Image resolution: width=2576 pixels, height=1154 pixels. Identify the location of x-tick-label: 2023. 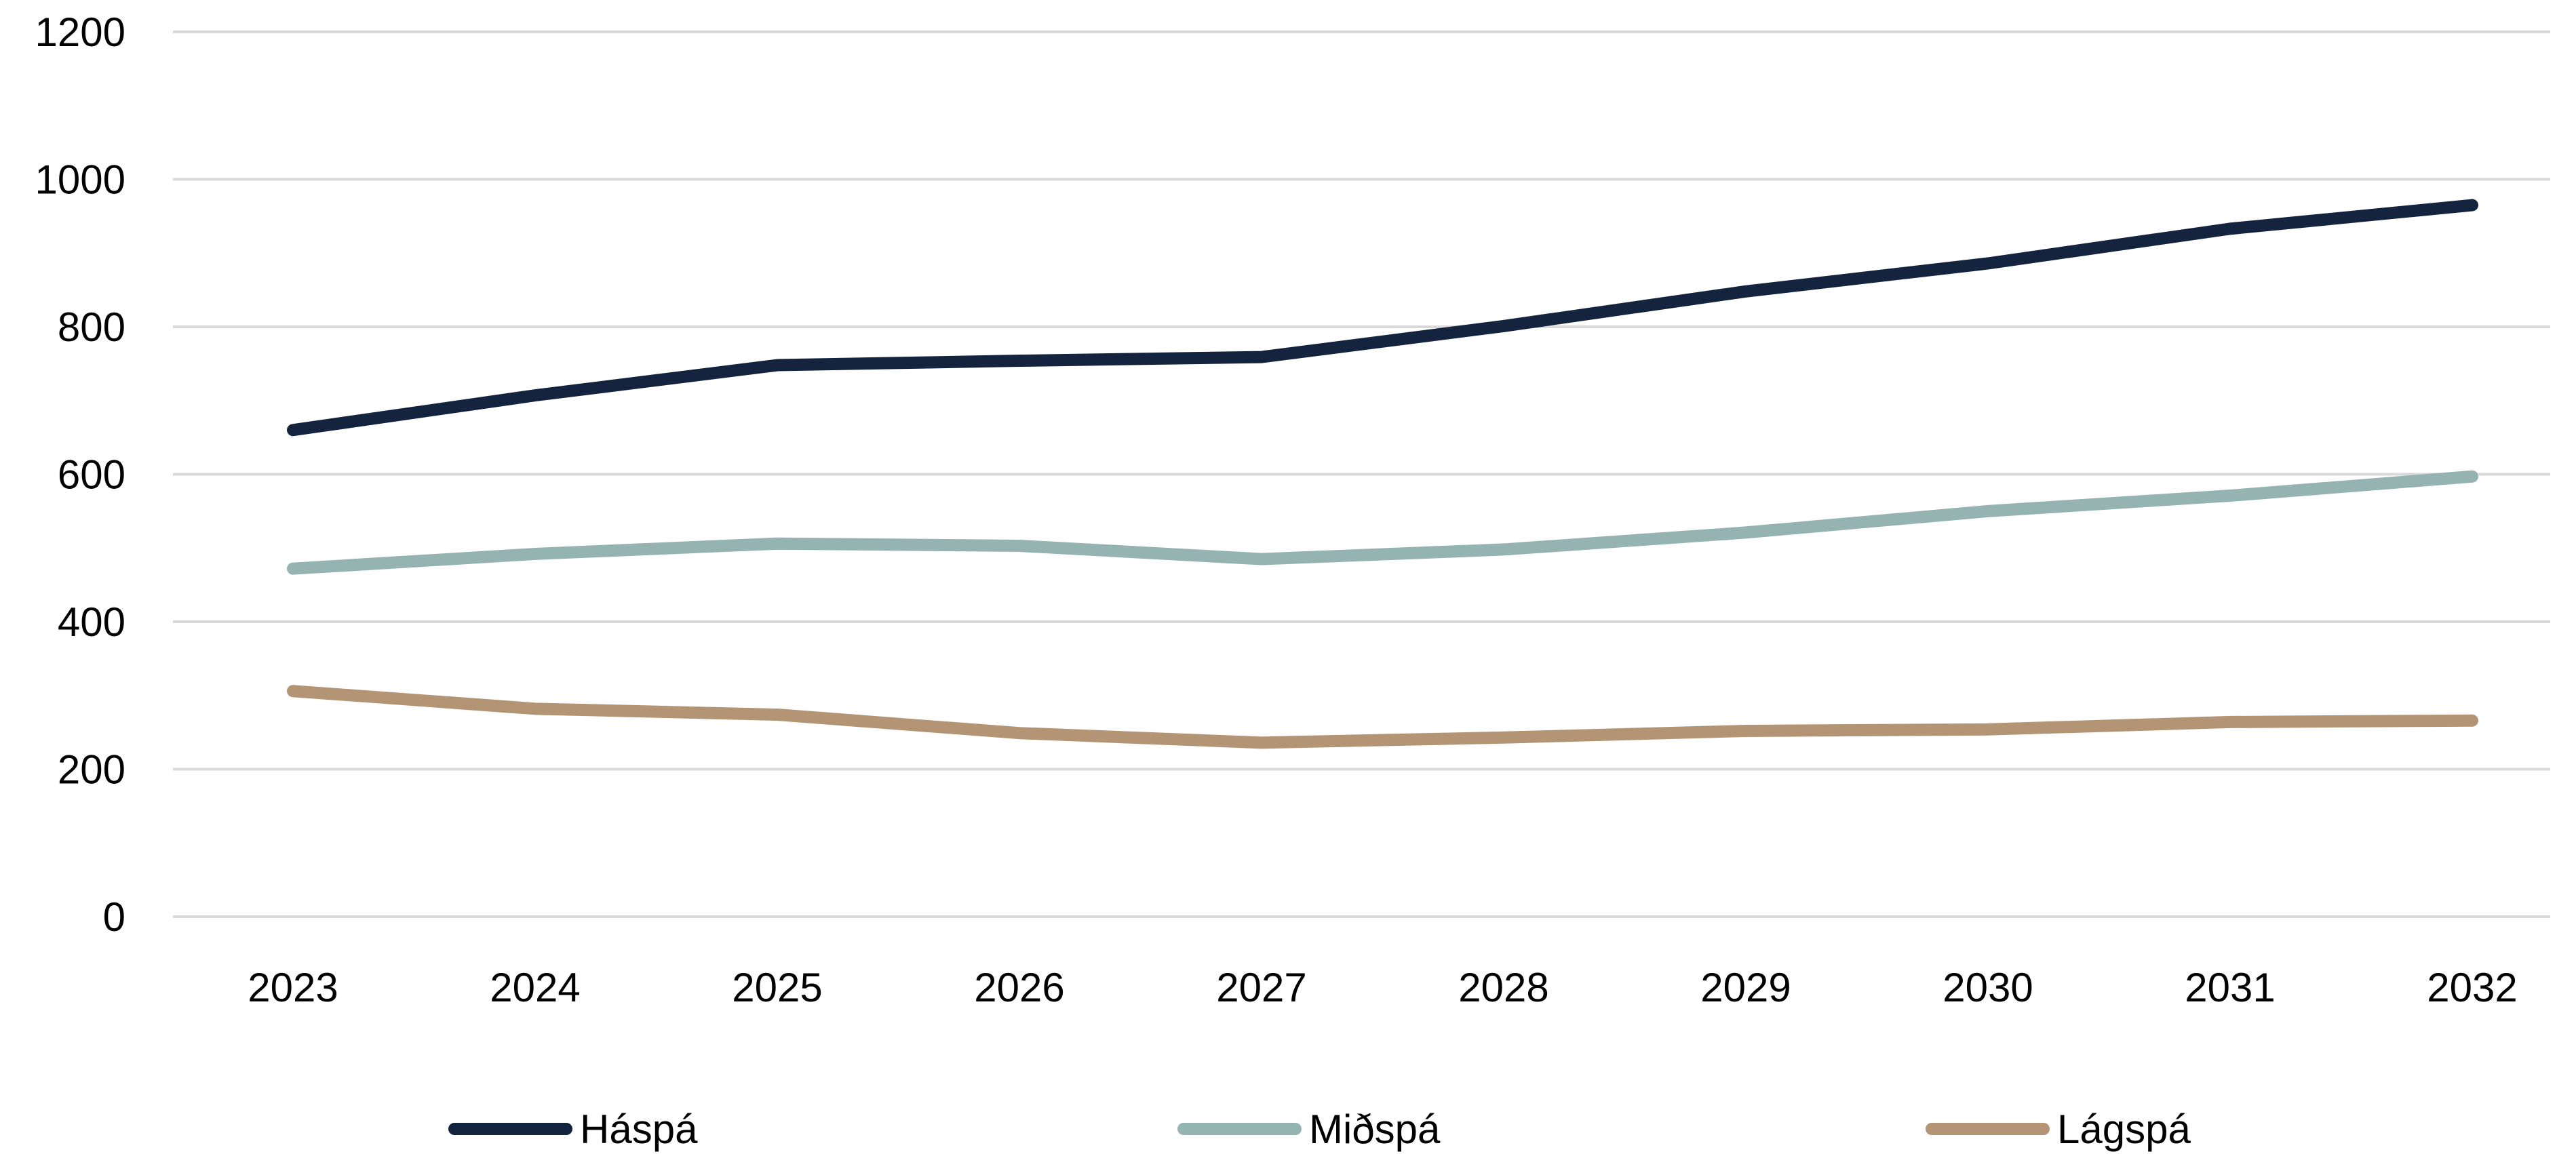
(293, 987).